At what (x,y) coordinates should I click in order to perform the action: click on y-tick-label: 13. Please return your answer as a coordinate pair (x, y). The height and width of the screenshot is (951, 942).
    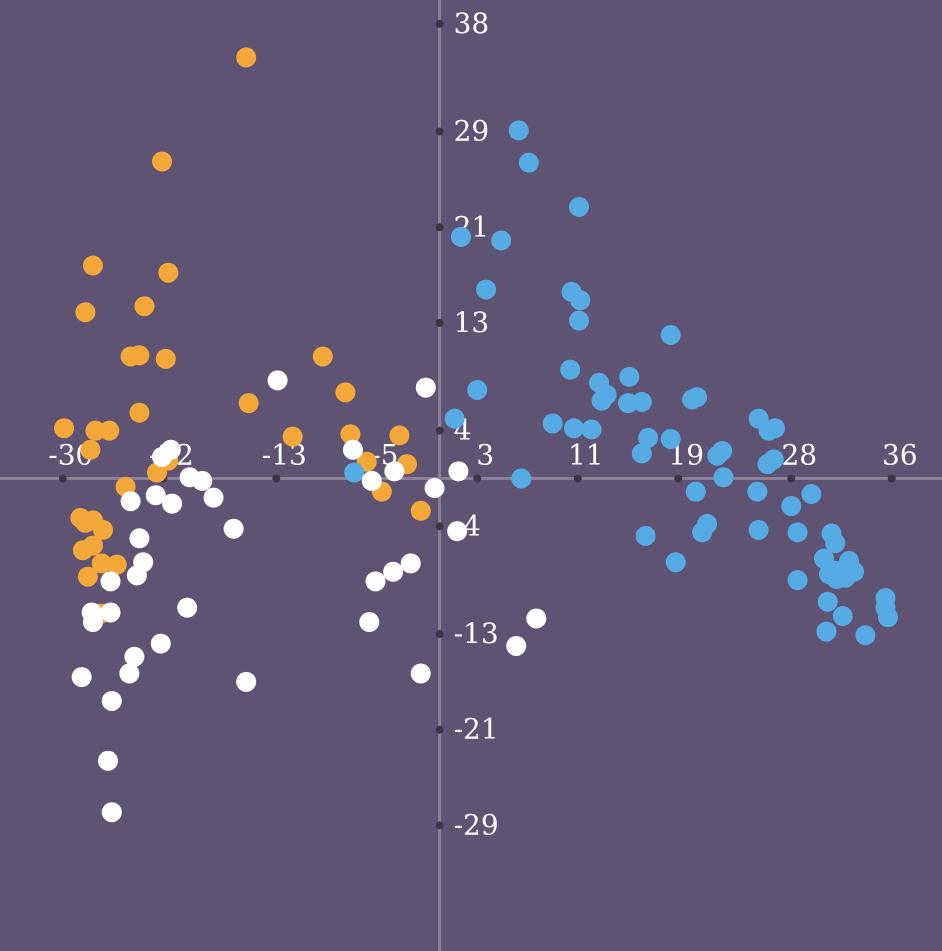
    Looking at the image, I should click on (472, 322).